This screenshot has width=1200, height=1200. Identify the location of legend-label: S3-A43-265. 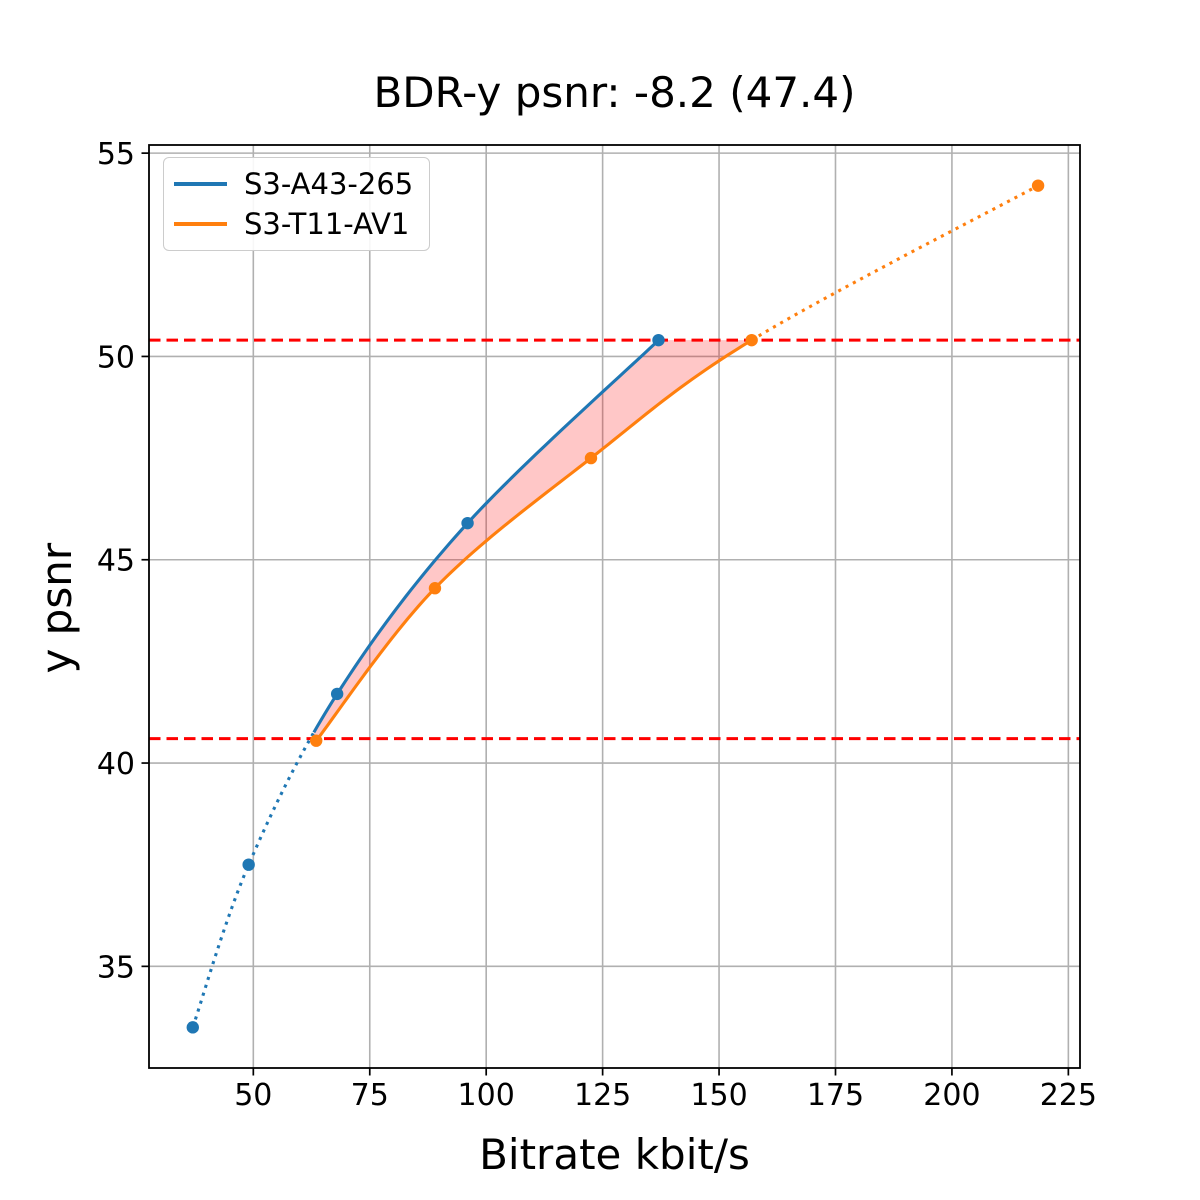
(329, 183).